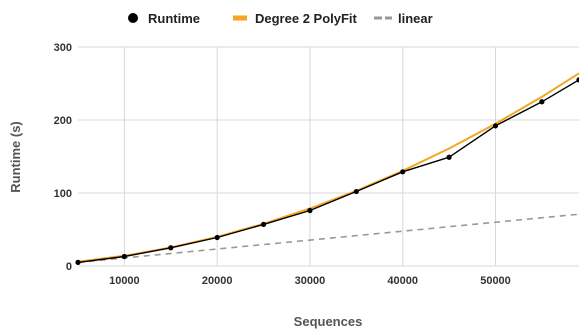 The width and height of the screenshot is (579, 329). I want to click on legend-item: Degree 2 PolyFit, so click(295, 18).